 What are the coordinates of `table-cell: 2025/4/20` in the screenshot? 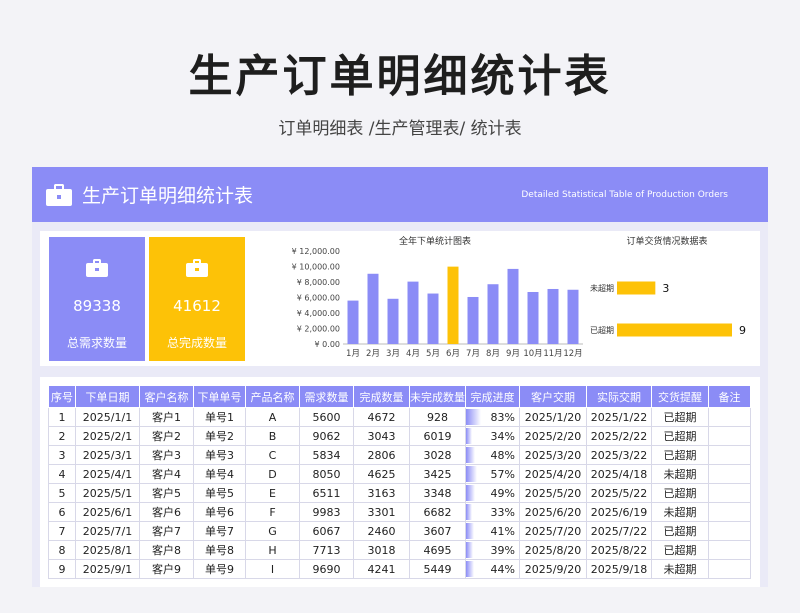 It's located at (553, 474).